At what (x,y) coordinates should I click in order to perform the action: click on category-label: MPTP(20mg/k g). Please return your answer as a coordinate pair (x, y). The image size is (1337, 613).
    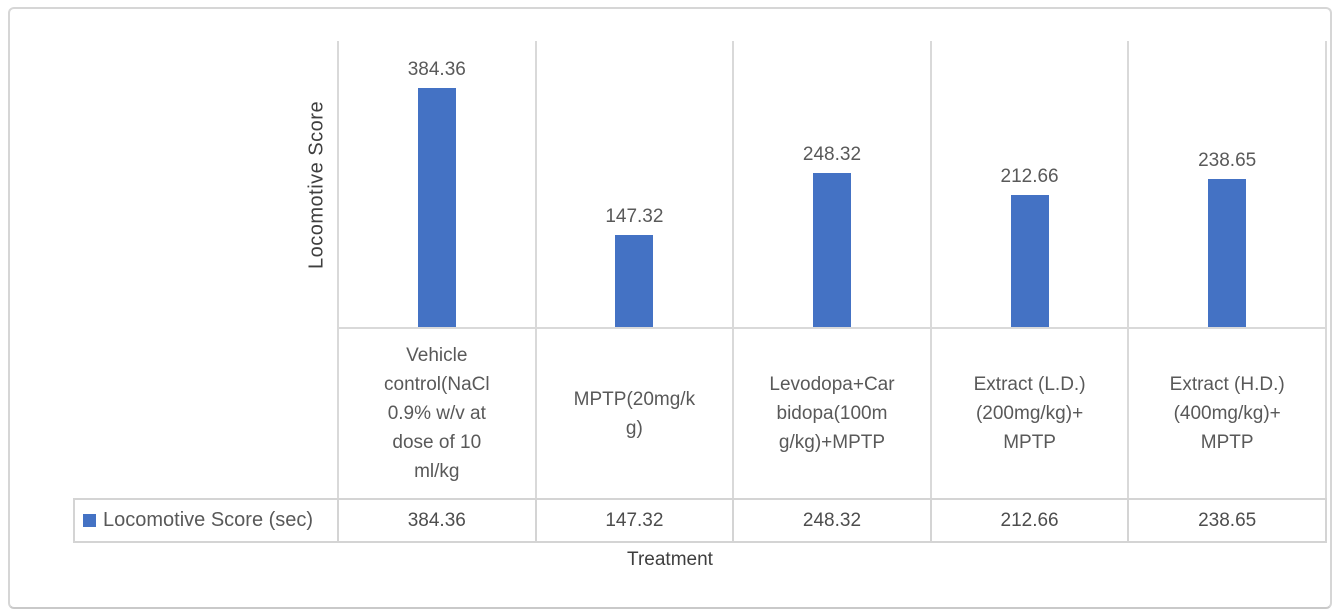
    Looking at the image, I should click on (633, 413).